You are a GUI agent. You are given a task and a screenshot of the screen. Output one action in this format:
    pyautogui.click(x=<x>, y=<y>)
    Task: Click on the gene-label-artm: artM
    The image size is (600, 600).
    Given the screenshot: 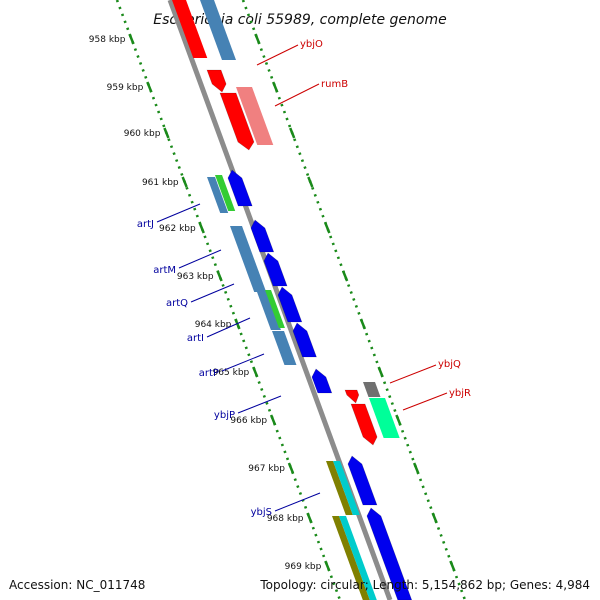 What is the action you would take?
    pyautogui.click(x=164, y=270)
    